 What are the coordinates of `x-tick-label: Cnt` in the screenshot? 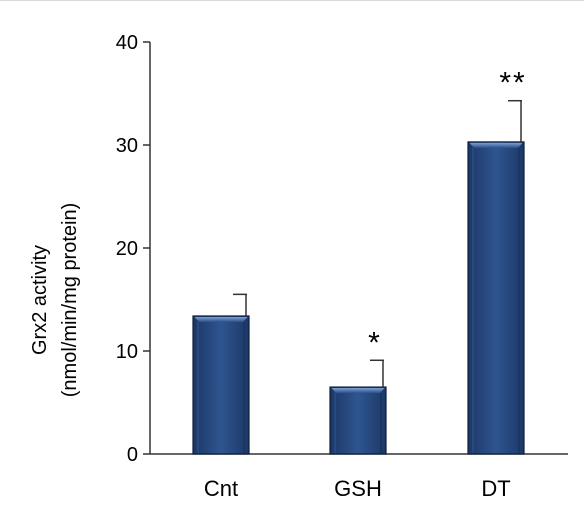 It's located at (221, 488).